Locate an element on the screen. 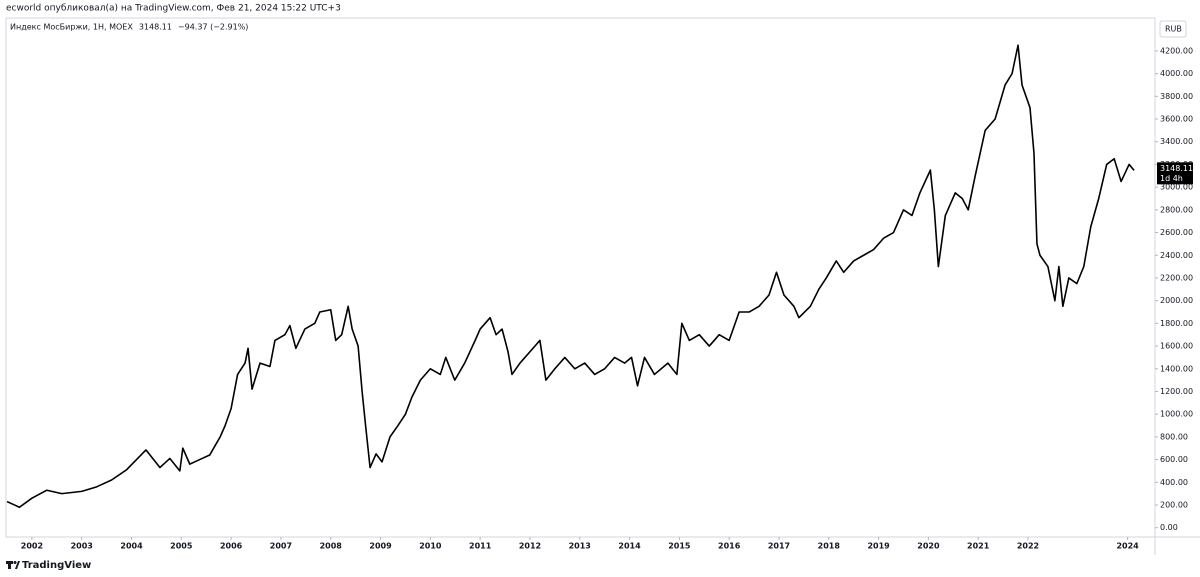  y-tick-label: 1000.00 is located at coordinates (1176, 414).